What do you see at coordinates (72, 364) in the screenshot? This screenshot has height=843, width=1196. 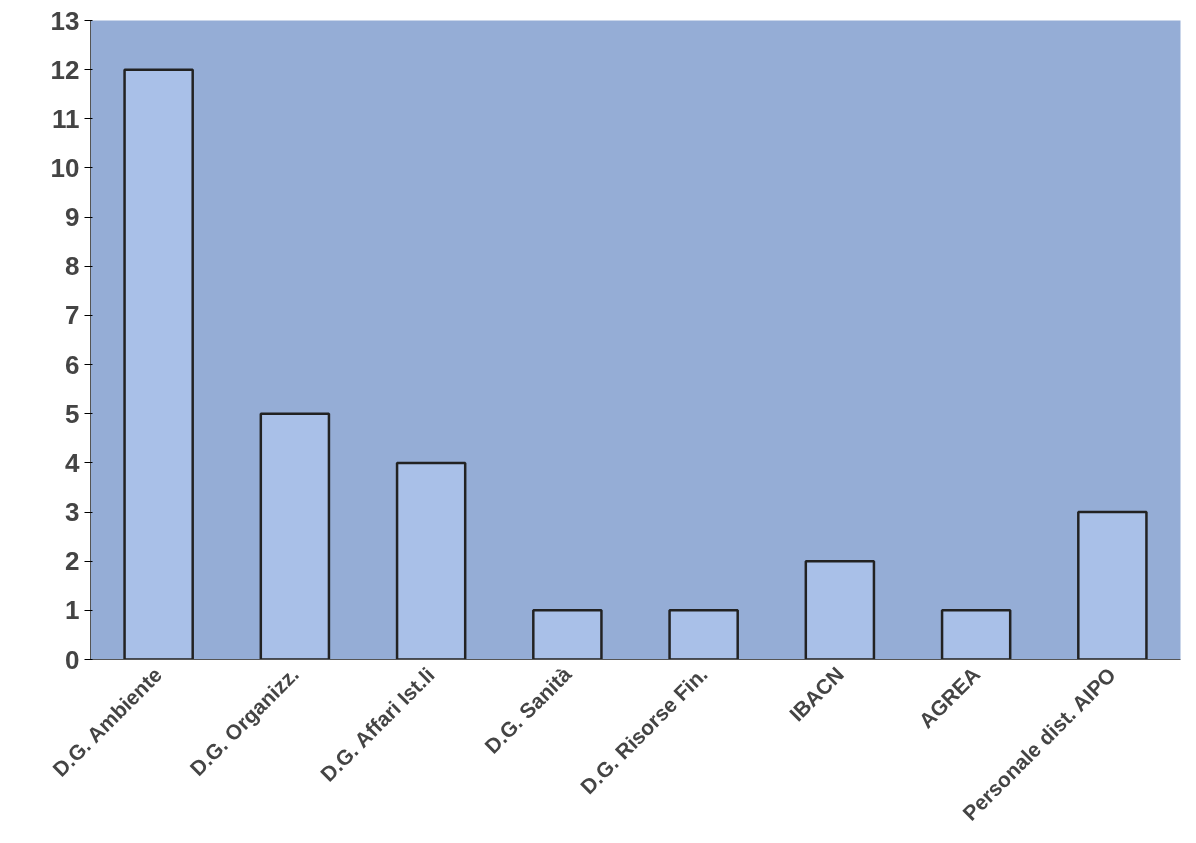 I see `y-tick-label: 6` at bounding box center [72, 364].